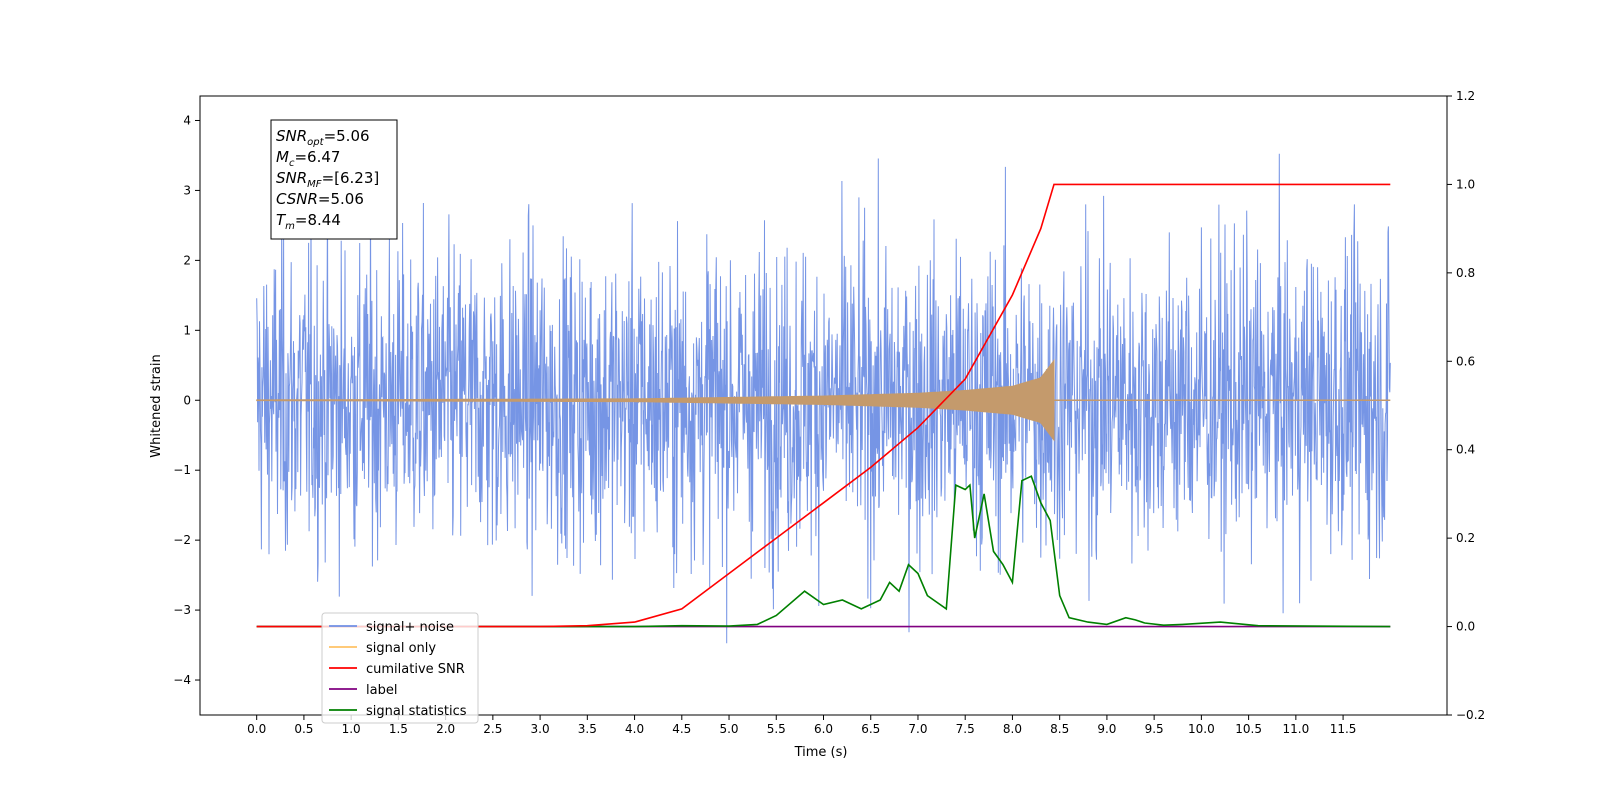 This screenshot has height=800, width=1600. Describe the element at coordinates (821, 752) in the screenshot. I see `x-axis-label: Time (s)` at that location.